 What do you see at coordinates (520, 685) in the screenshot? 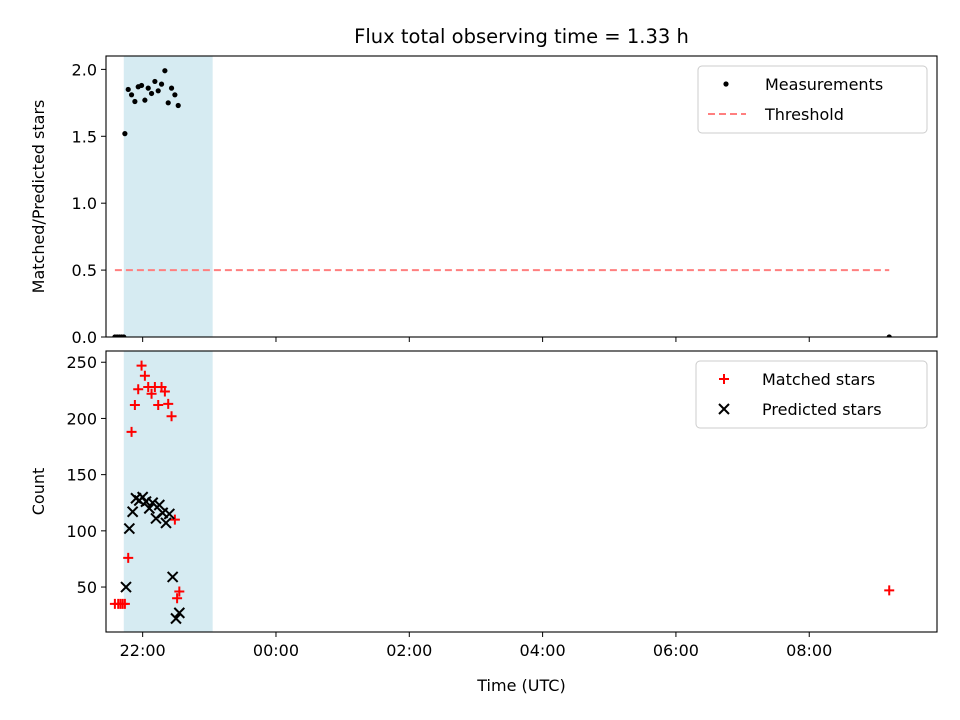
I see `x-axis-label: Time (UTC)` at bounding box center [520, 685].